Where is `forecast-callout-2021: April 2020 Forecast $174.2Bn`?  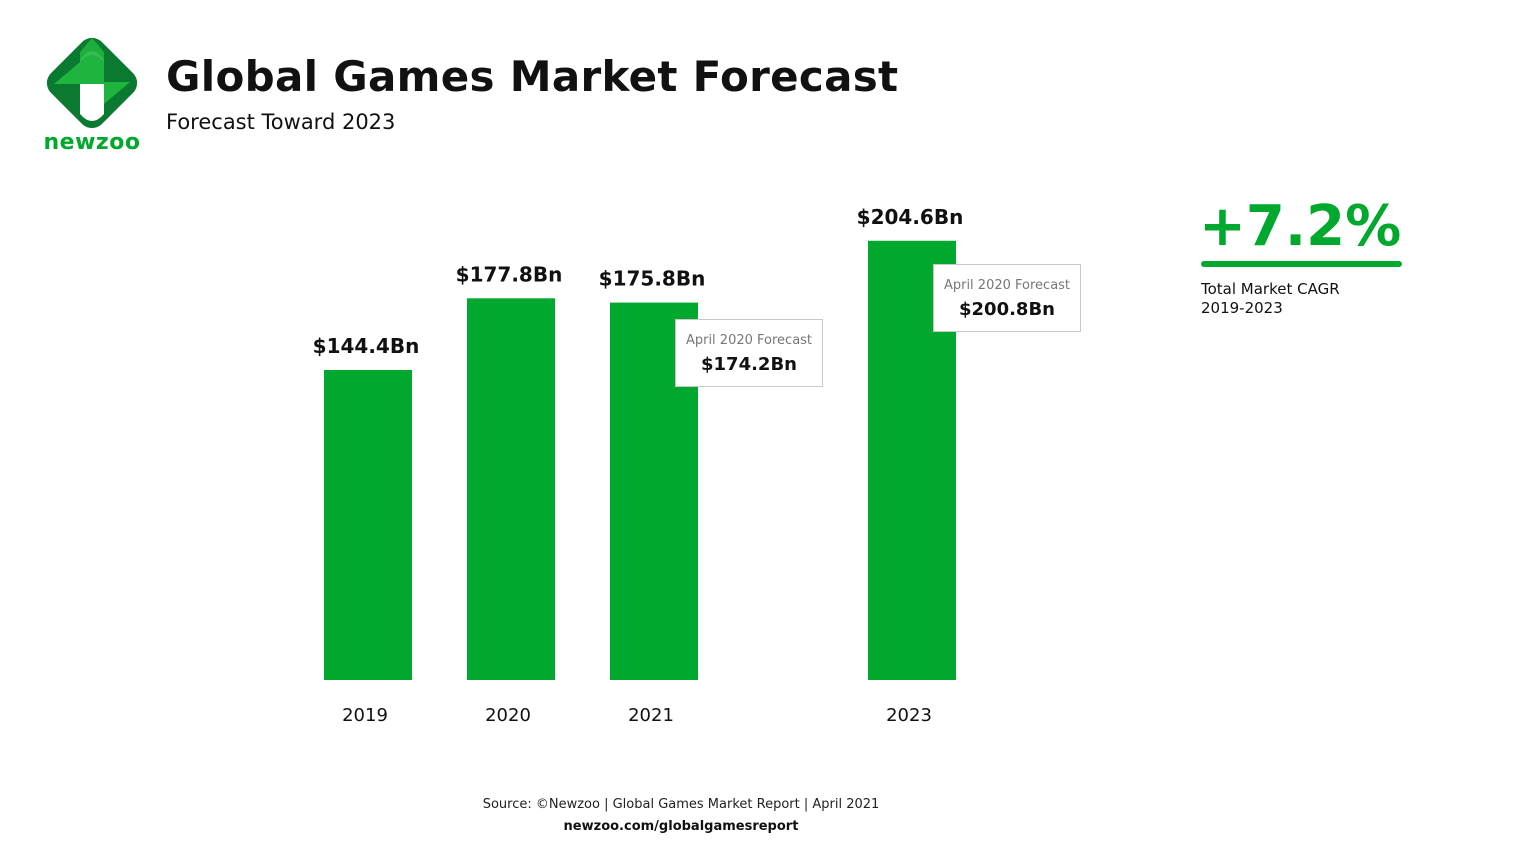 forecast-callout-2021: April 2020 Forecast $174.2Bn is located at coordinates (749, 352).